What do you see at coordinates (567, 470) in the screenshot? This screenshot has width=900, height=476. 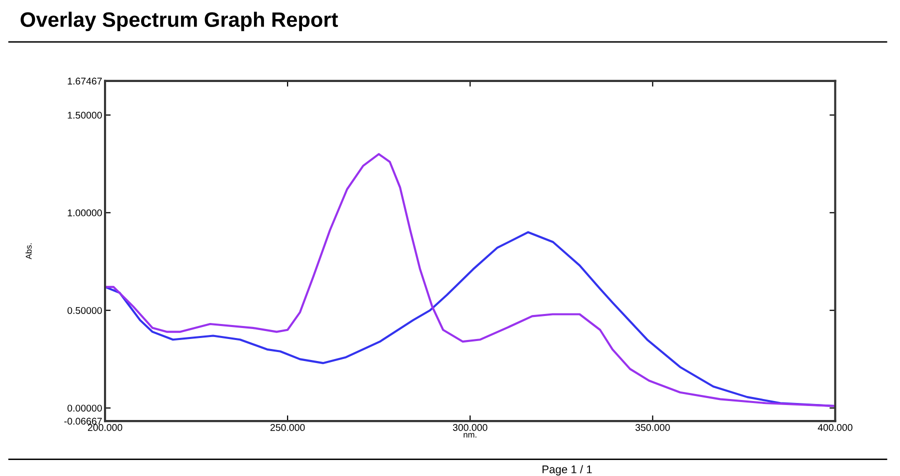 I see `text: Page 1 / 1` at bounding box center [567, 470].